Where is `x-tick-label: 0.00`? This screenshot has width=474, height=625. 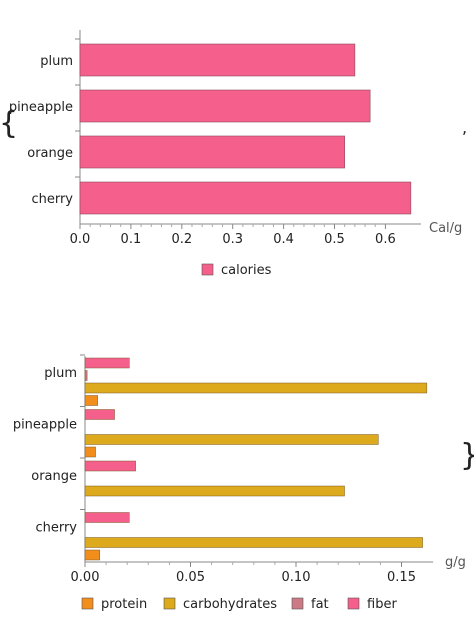 x-tick-label: 0.00 is located at coordinates (85, 577).